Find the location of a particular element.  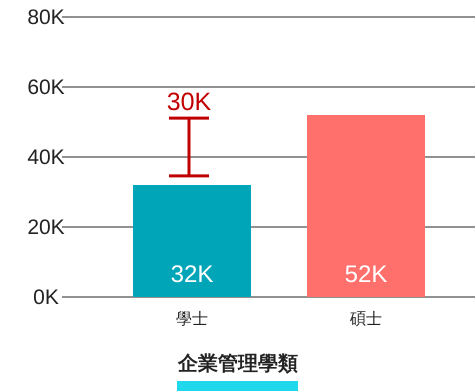

x-tick-label: 碩士 is located at coordinates (365, 319).